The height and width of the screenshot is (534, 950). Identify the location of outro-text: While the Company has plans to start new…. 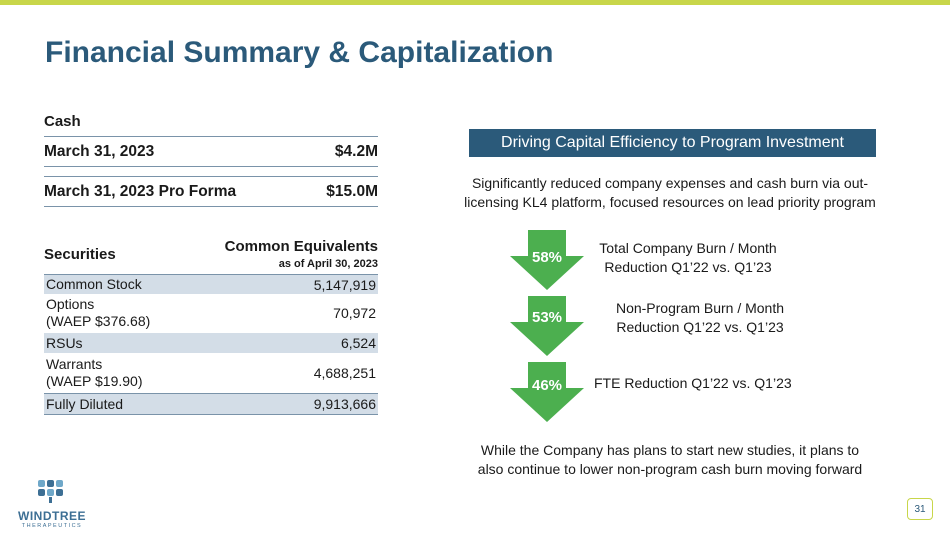
(670, 459).